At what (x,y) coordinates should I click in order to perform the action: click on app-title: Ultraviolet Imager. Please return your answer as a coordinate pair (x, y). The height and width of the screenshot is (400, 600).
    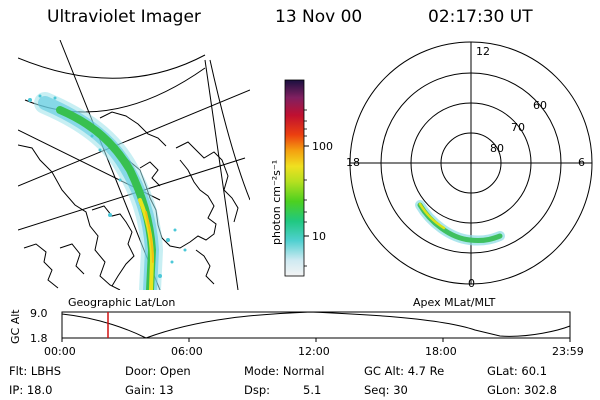
    Looking at the image, I should click on (124, 17).